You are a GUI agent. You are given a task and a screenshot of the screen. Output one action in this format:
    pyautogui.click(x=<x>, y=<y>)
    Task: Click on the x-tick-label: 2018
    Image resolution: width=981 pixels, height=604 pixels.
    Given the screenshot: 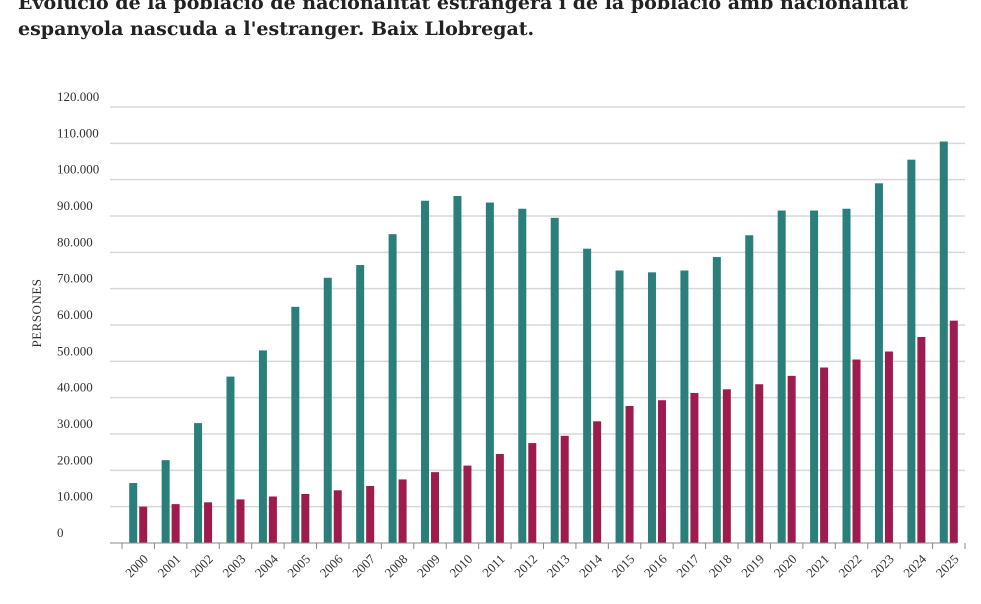 What is the action you would take?
    pyautogui.click(x=720, y=565)
    